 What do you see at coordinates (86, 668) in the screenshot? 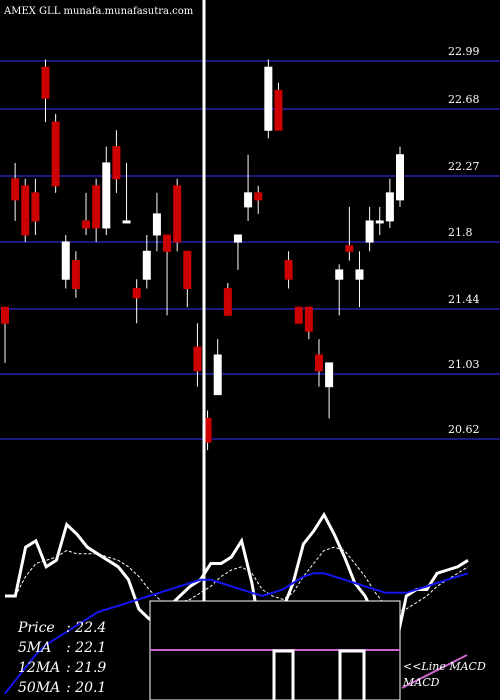
I see `legend-value: : 21.9` at bounding box center [86, 668].